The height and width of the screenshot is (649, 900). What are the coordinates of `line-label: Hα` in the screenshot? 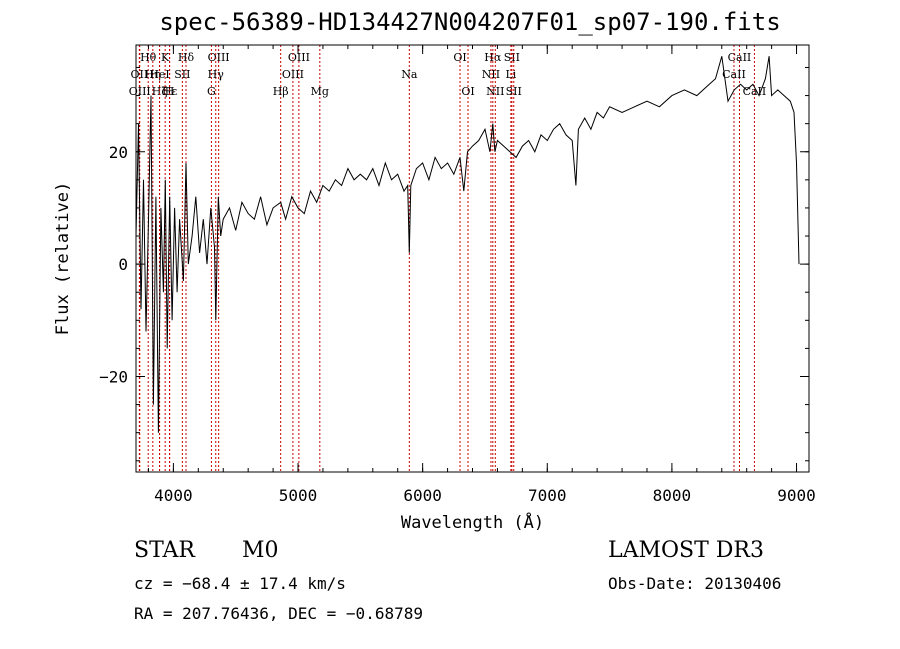 It's located at (493, 57).